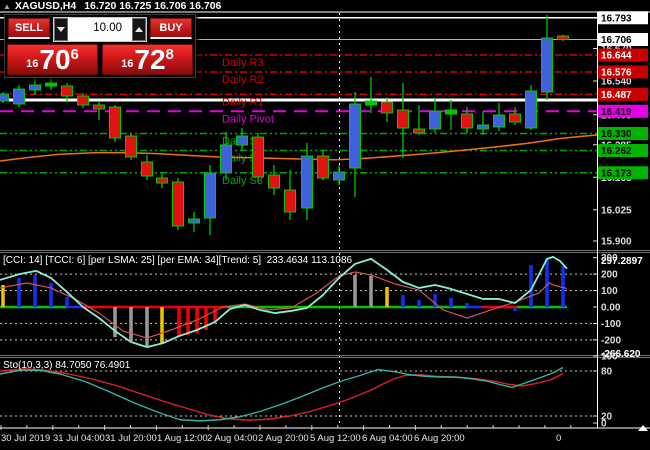 This screenshot has height=450, width=650. I want to click on price-axis-box-label: 16.419, so click(616, 112).